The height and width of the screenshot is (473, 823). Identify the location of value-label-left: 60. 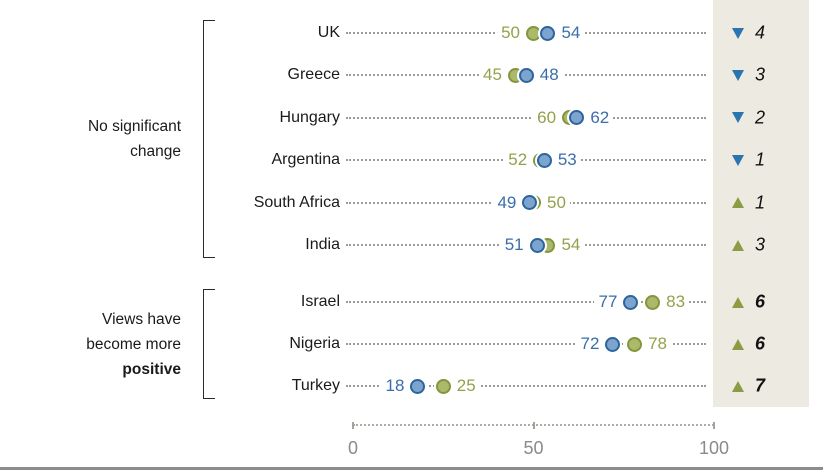
(547, 117).